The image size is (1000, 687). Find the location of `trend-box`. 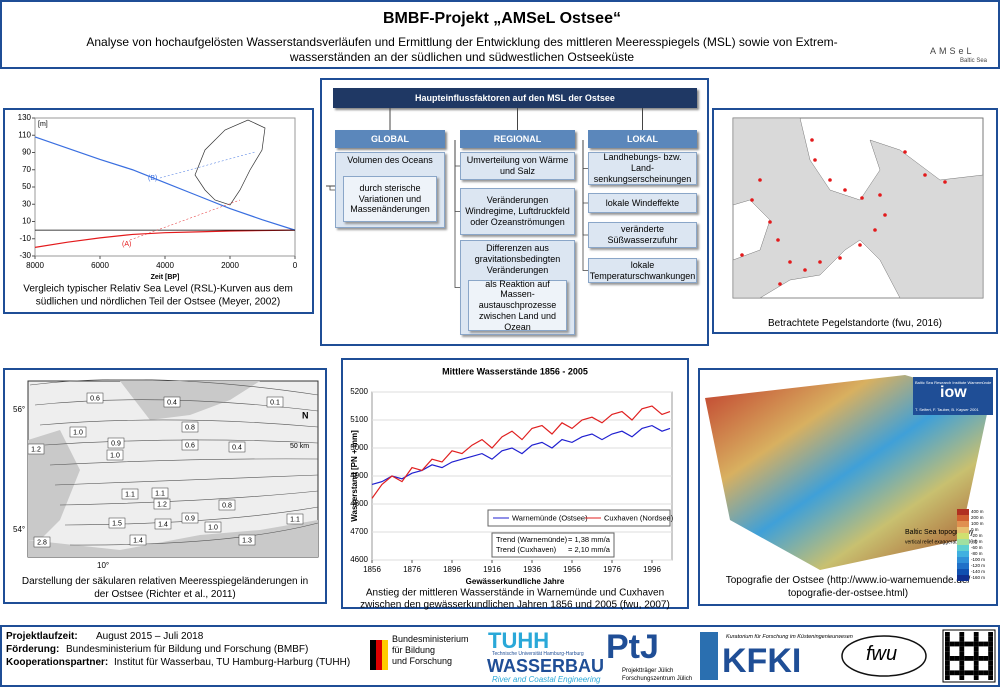

trend-box is located at coordinates (553, 545).